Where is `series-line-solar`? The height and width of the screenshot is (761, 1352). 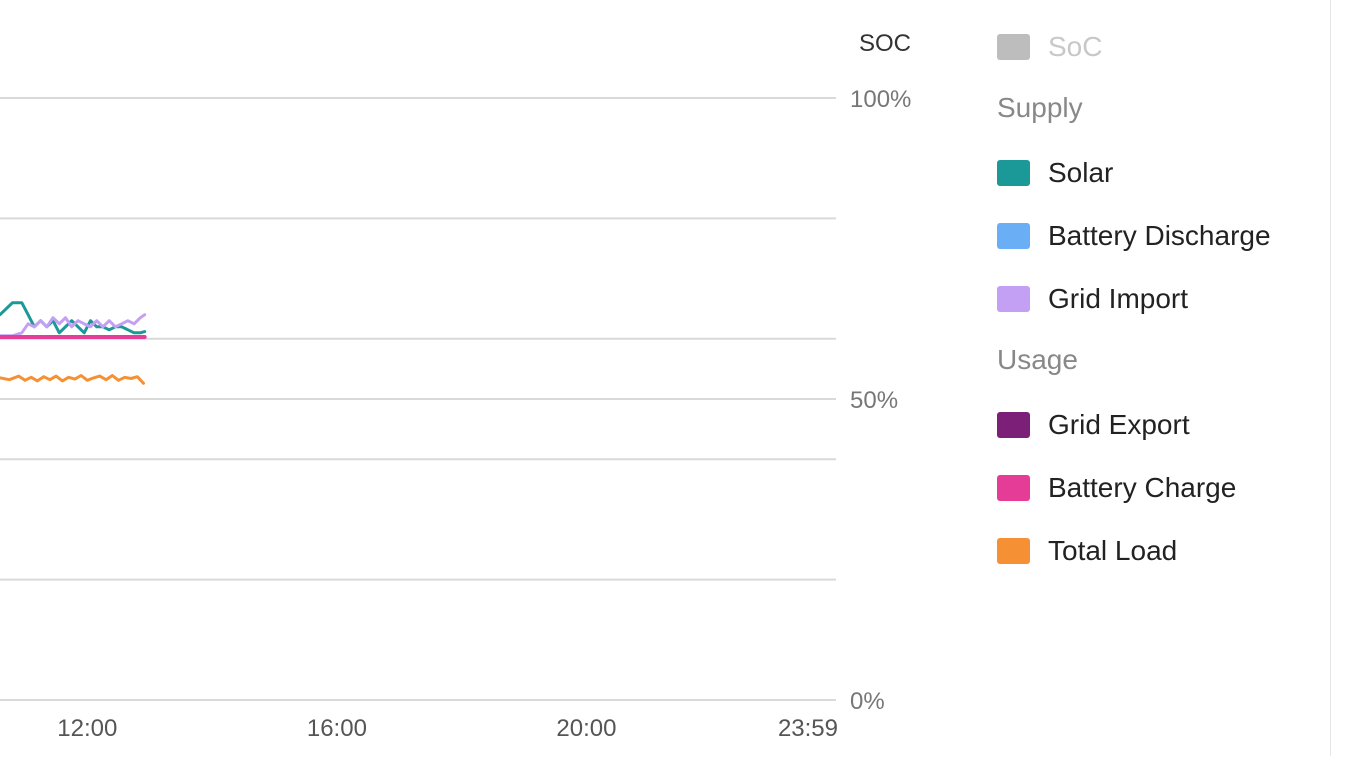 series-line-solar is located at coordinates (73, 318).